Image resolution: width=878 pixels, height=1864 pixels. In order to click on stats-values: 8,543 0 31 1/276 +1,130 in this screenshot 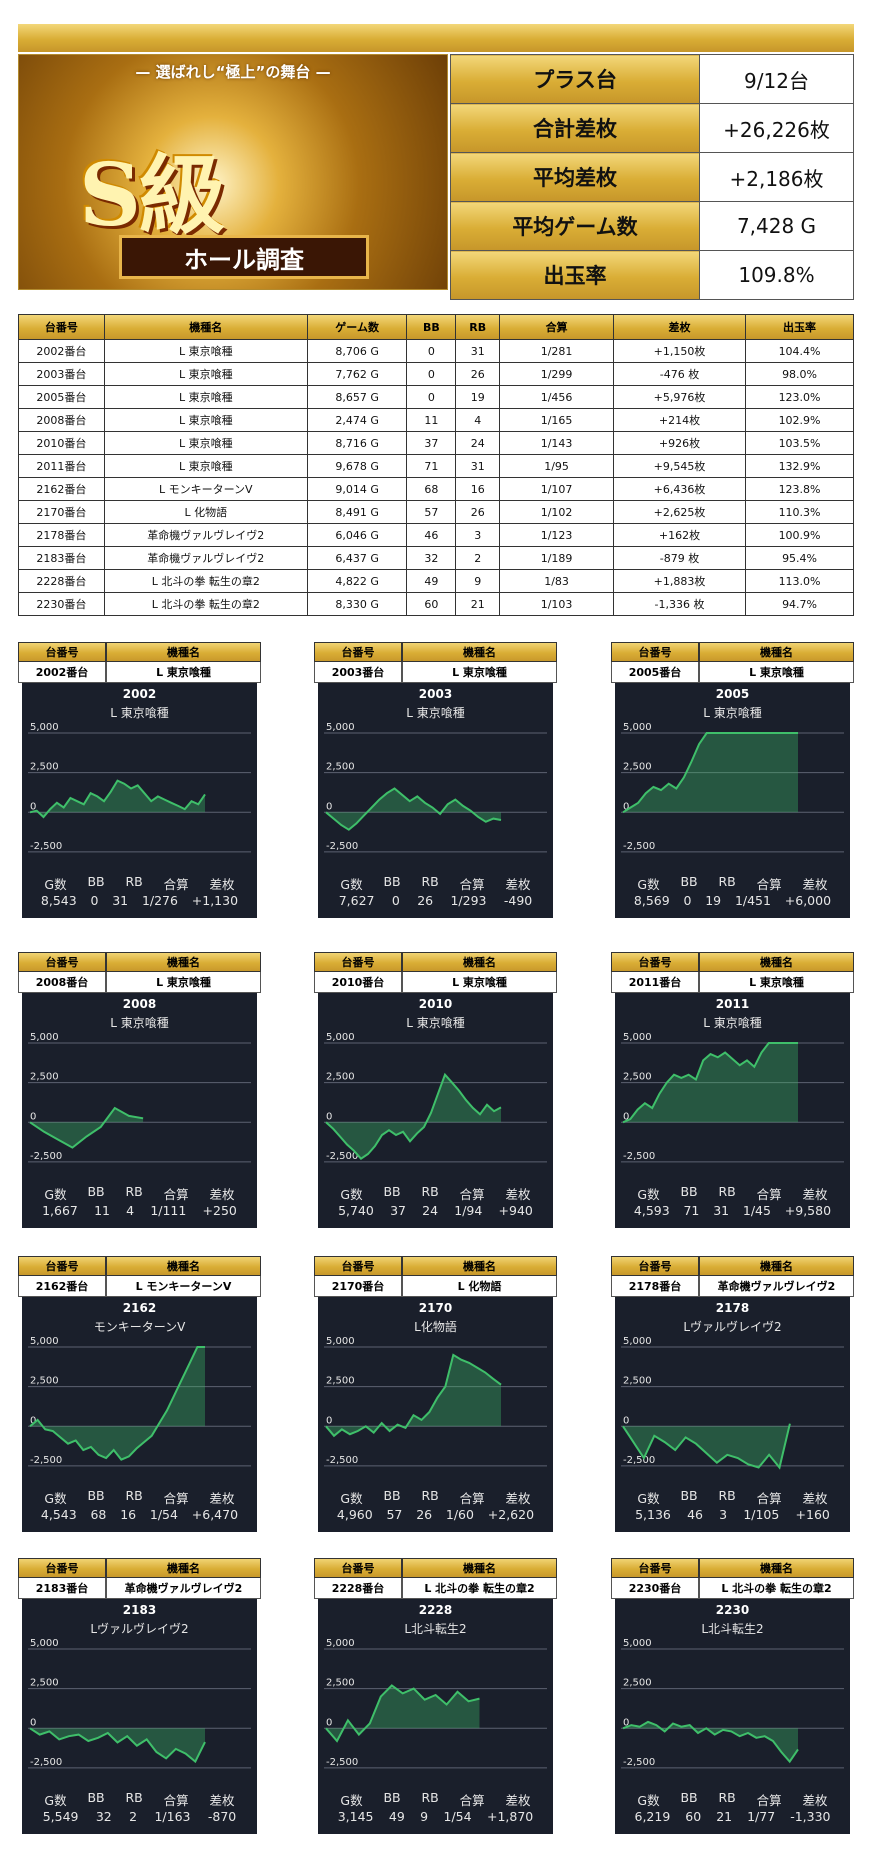, I will do `click(139, 900)`.